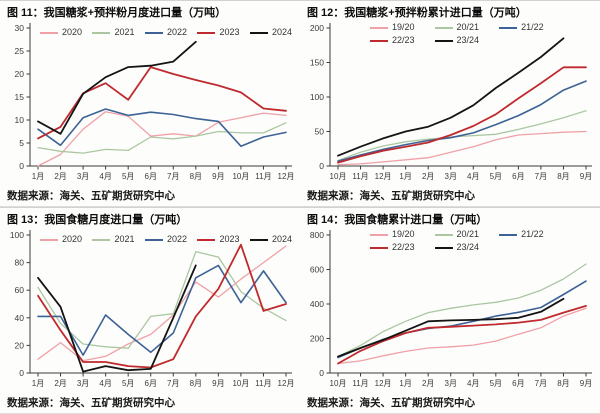 The width and height of the screenshot is (600, 414). Describe the element at coordinates (20, 120) in the screenshot. I see `svg-text: 10` at that location.